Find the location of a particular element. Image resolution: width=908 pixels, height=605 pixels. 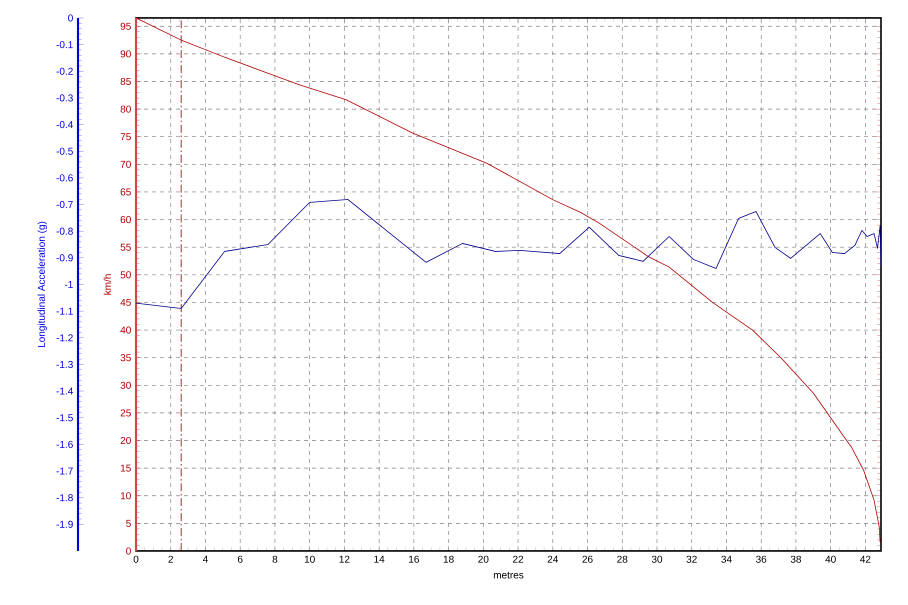

x-axis-title: metres is located at coordinates (509, 575).